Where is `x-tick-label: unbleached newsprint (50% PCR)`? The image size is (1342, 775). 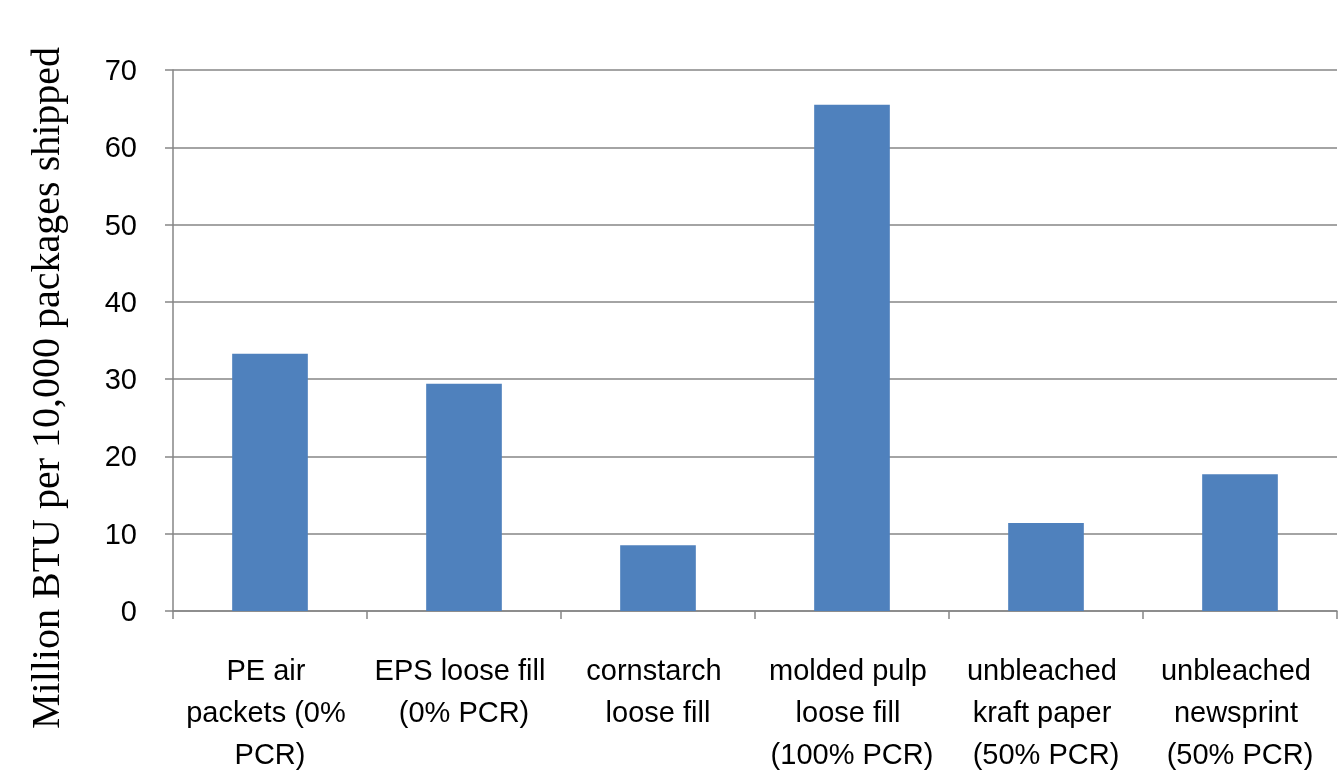 x-tick-label: unbleached newsprint (50% PCR) is located at coordinates (1240, 712).